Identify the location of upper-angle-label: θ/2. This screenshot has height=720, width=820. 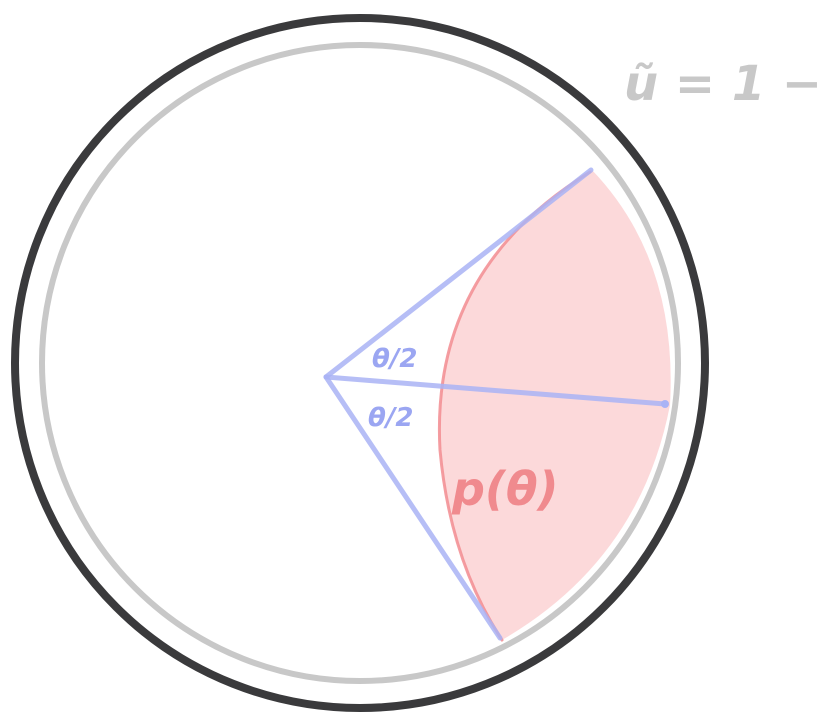
(394, 359).